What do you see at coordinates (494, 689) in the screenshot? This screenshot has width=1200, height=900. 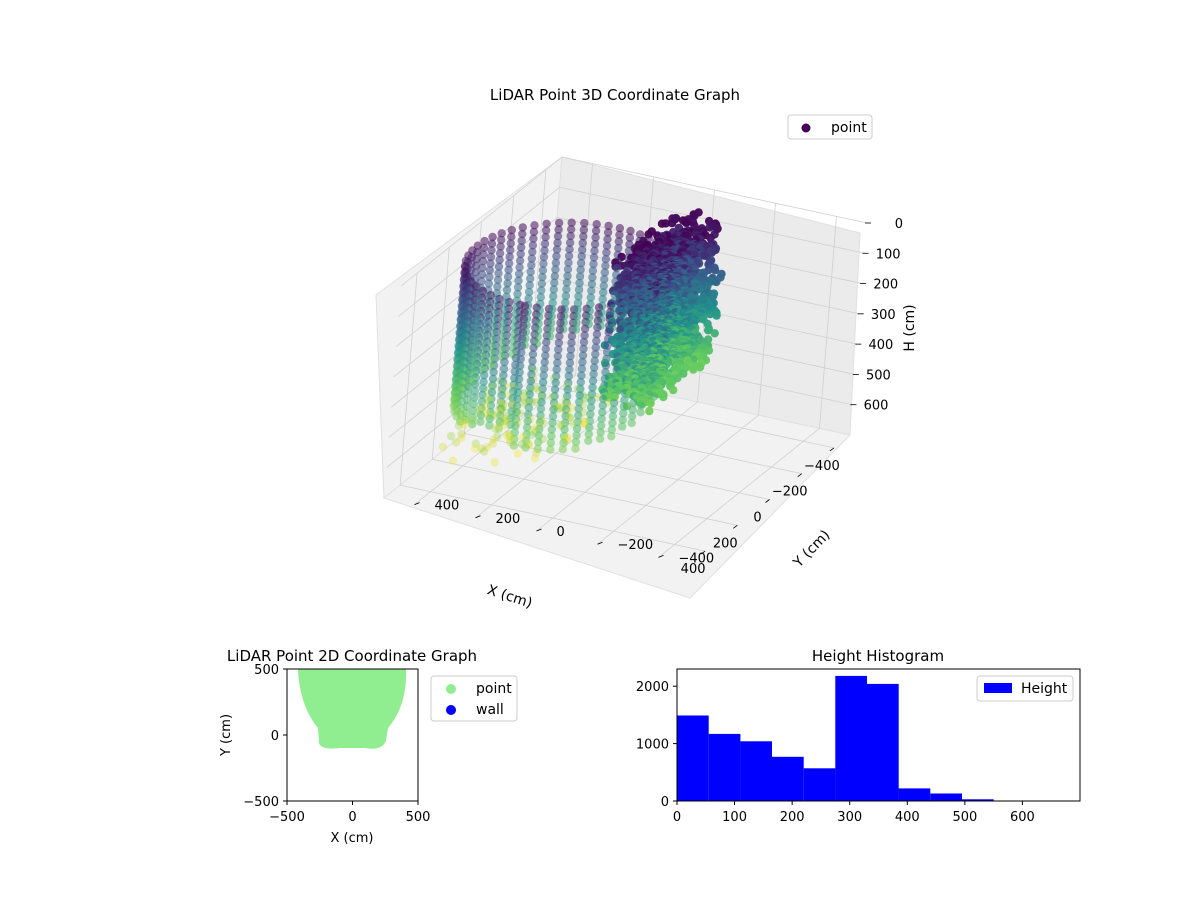 I see `legend-label-point-2d: point` at bounding box center [494, 689].